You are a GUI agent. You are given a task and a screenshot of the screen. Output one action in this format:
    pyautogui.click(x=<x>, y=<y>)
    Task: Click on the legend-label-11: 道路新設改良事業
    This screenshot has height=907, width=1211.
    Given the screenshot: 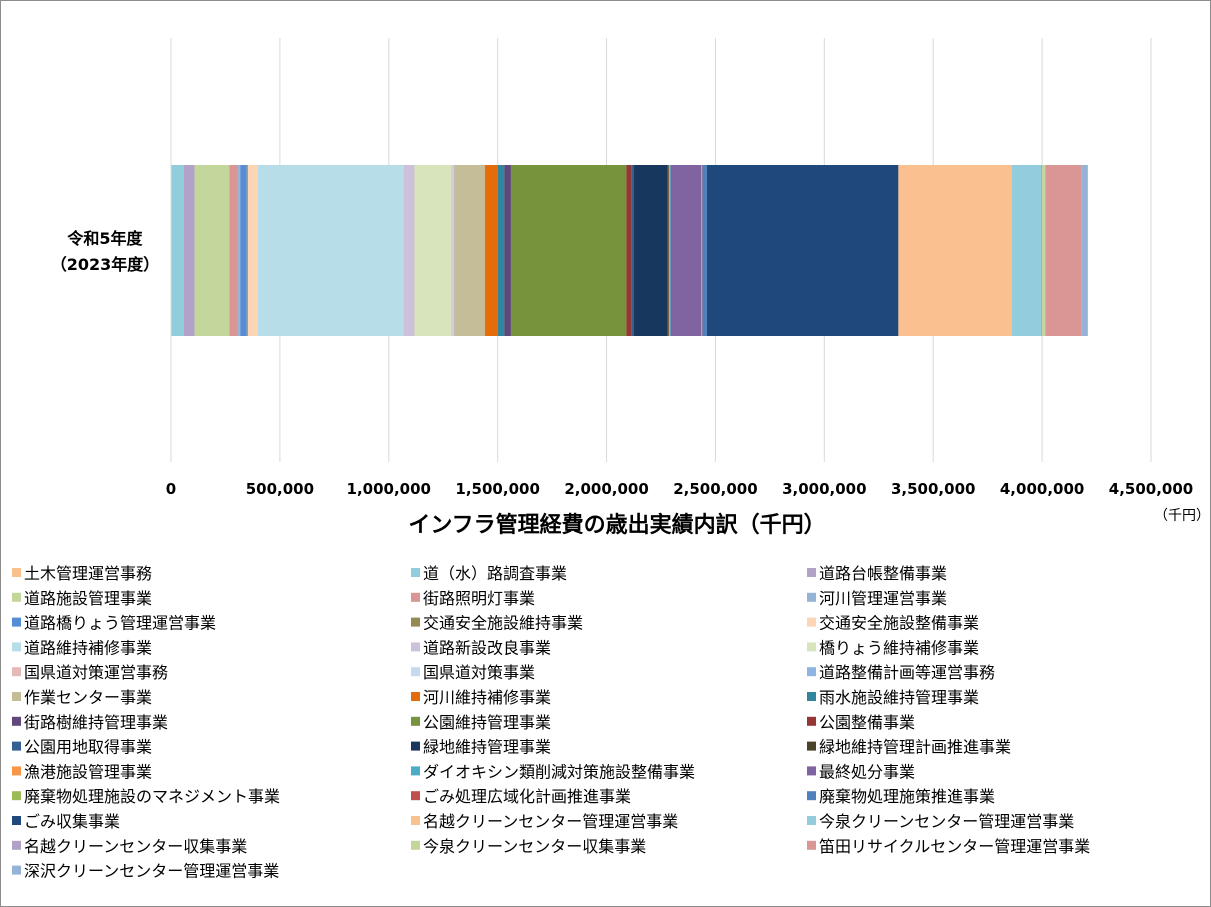 What is the action you would take?
    pyautogui.click(x=487, y=647)
    